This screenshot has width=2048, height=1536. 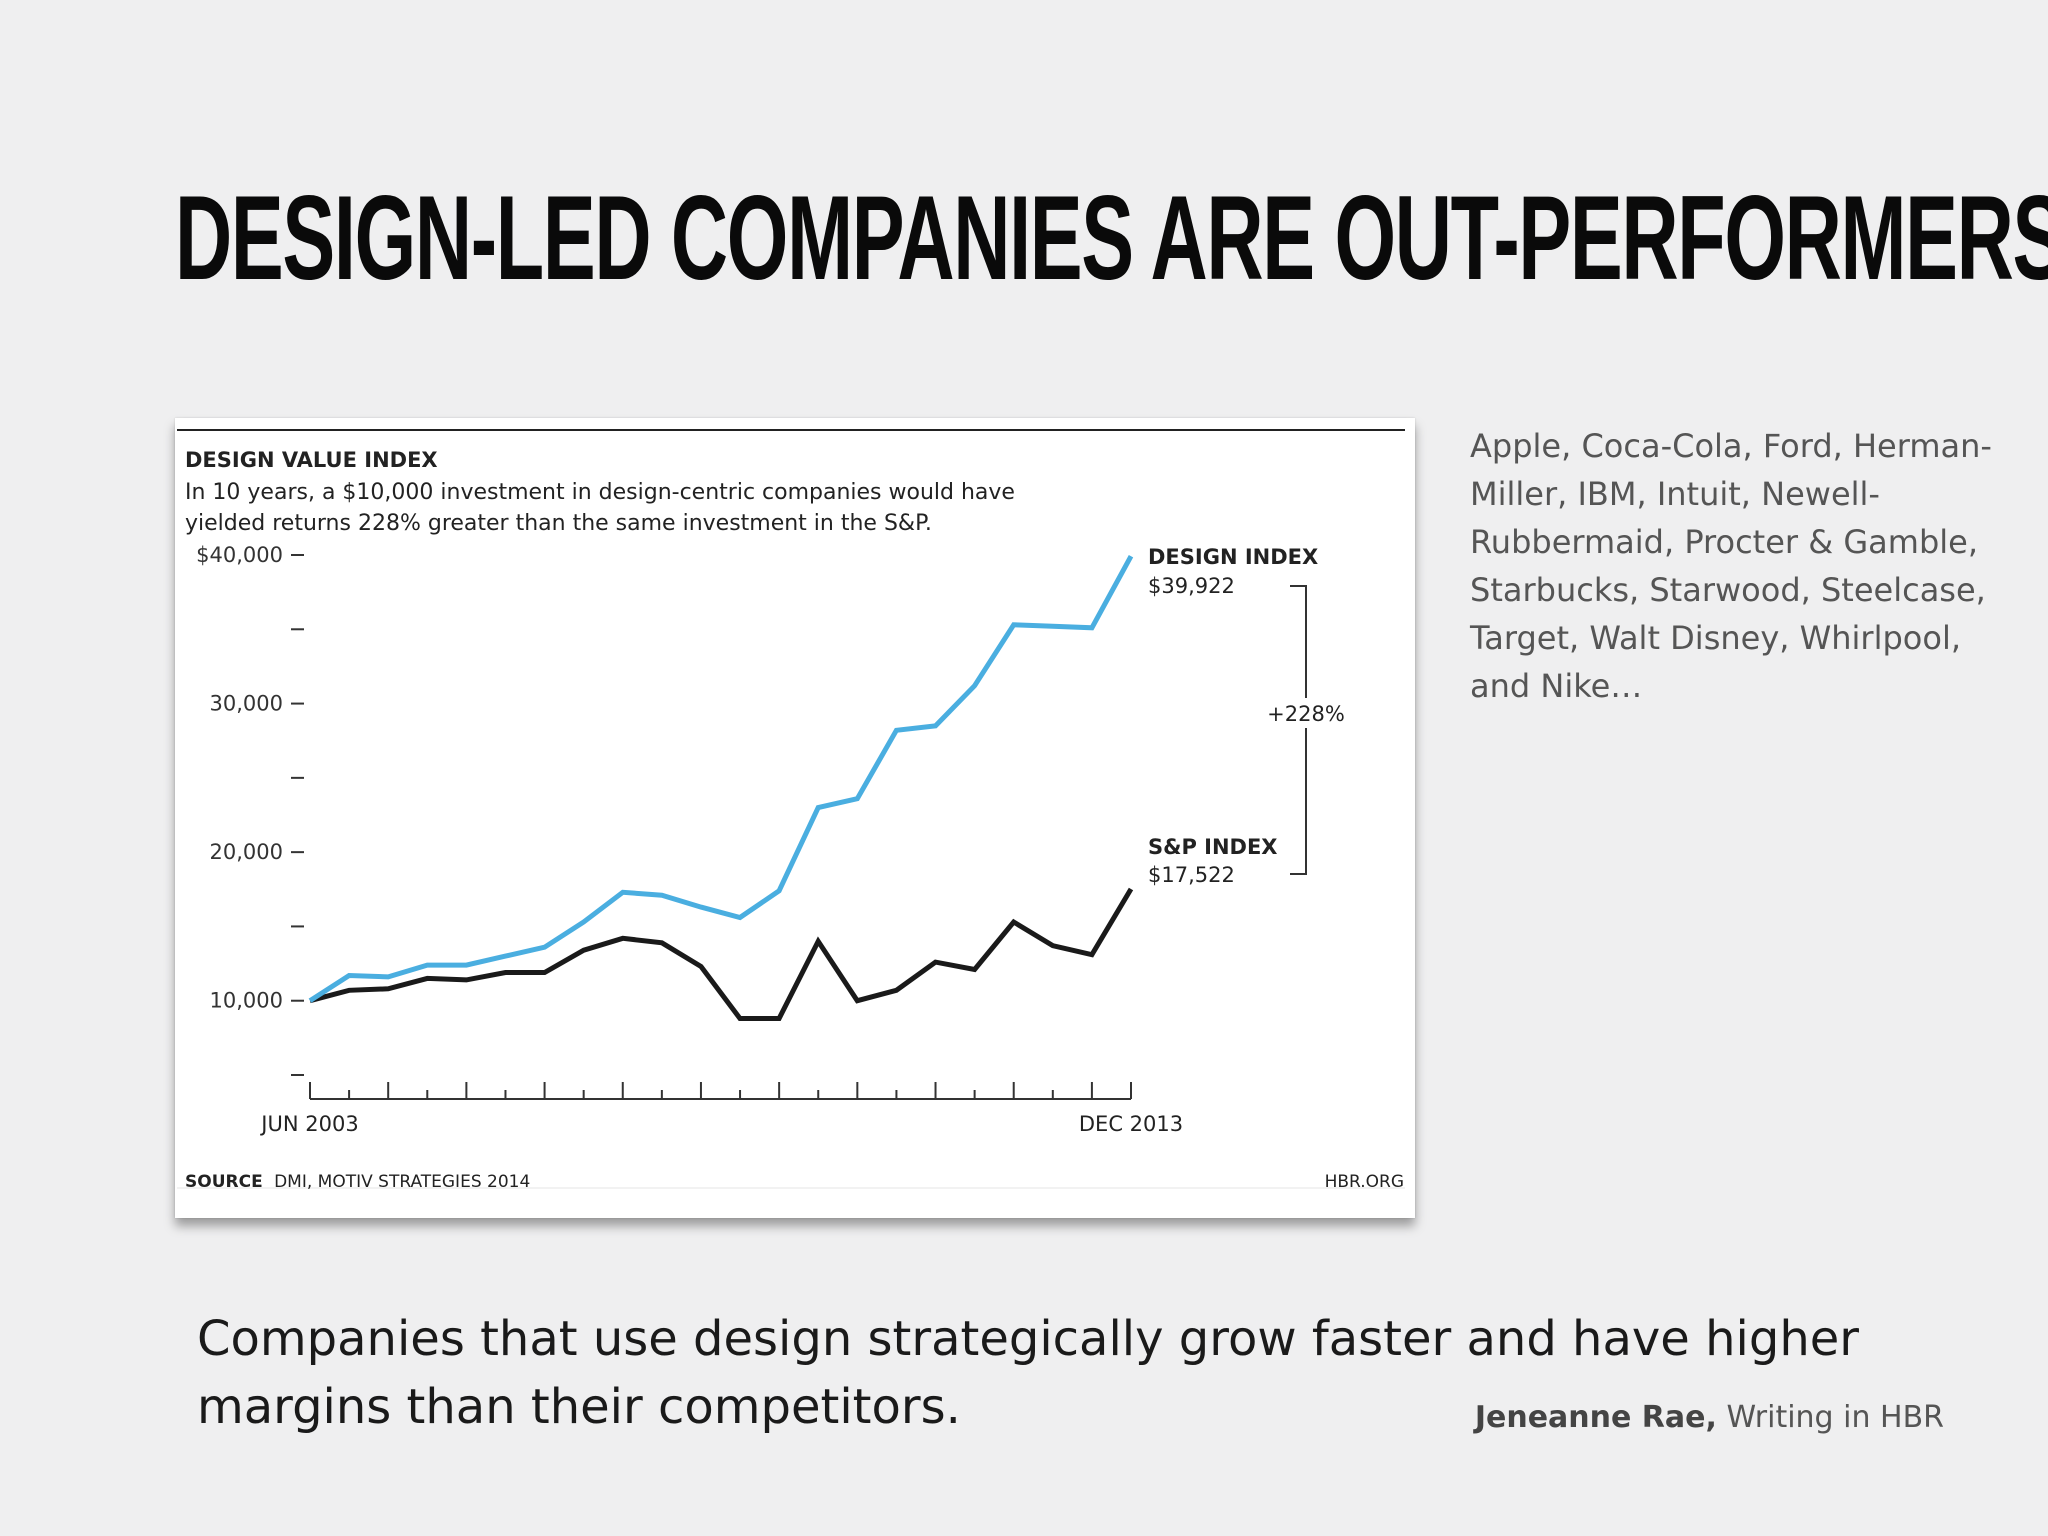 I want to click on difference-label-background, so click(x=1306, y=713).